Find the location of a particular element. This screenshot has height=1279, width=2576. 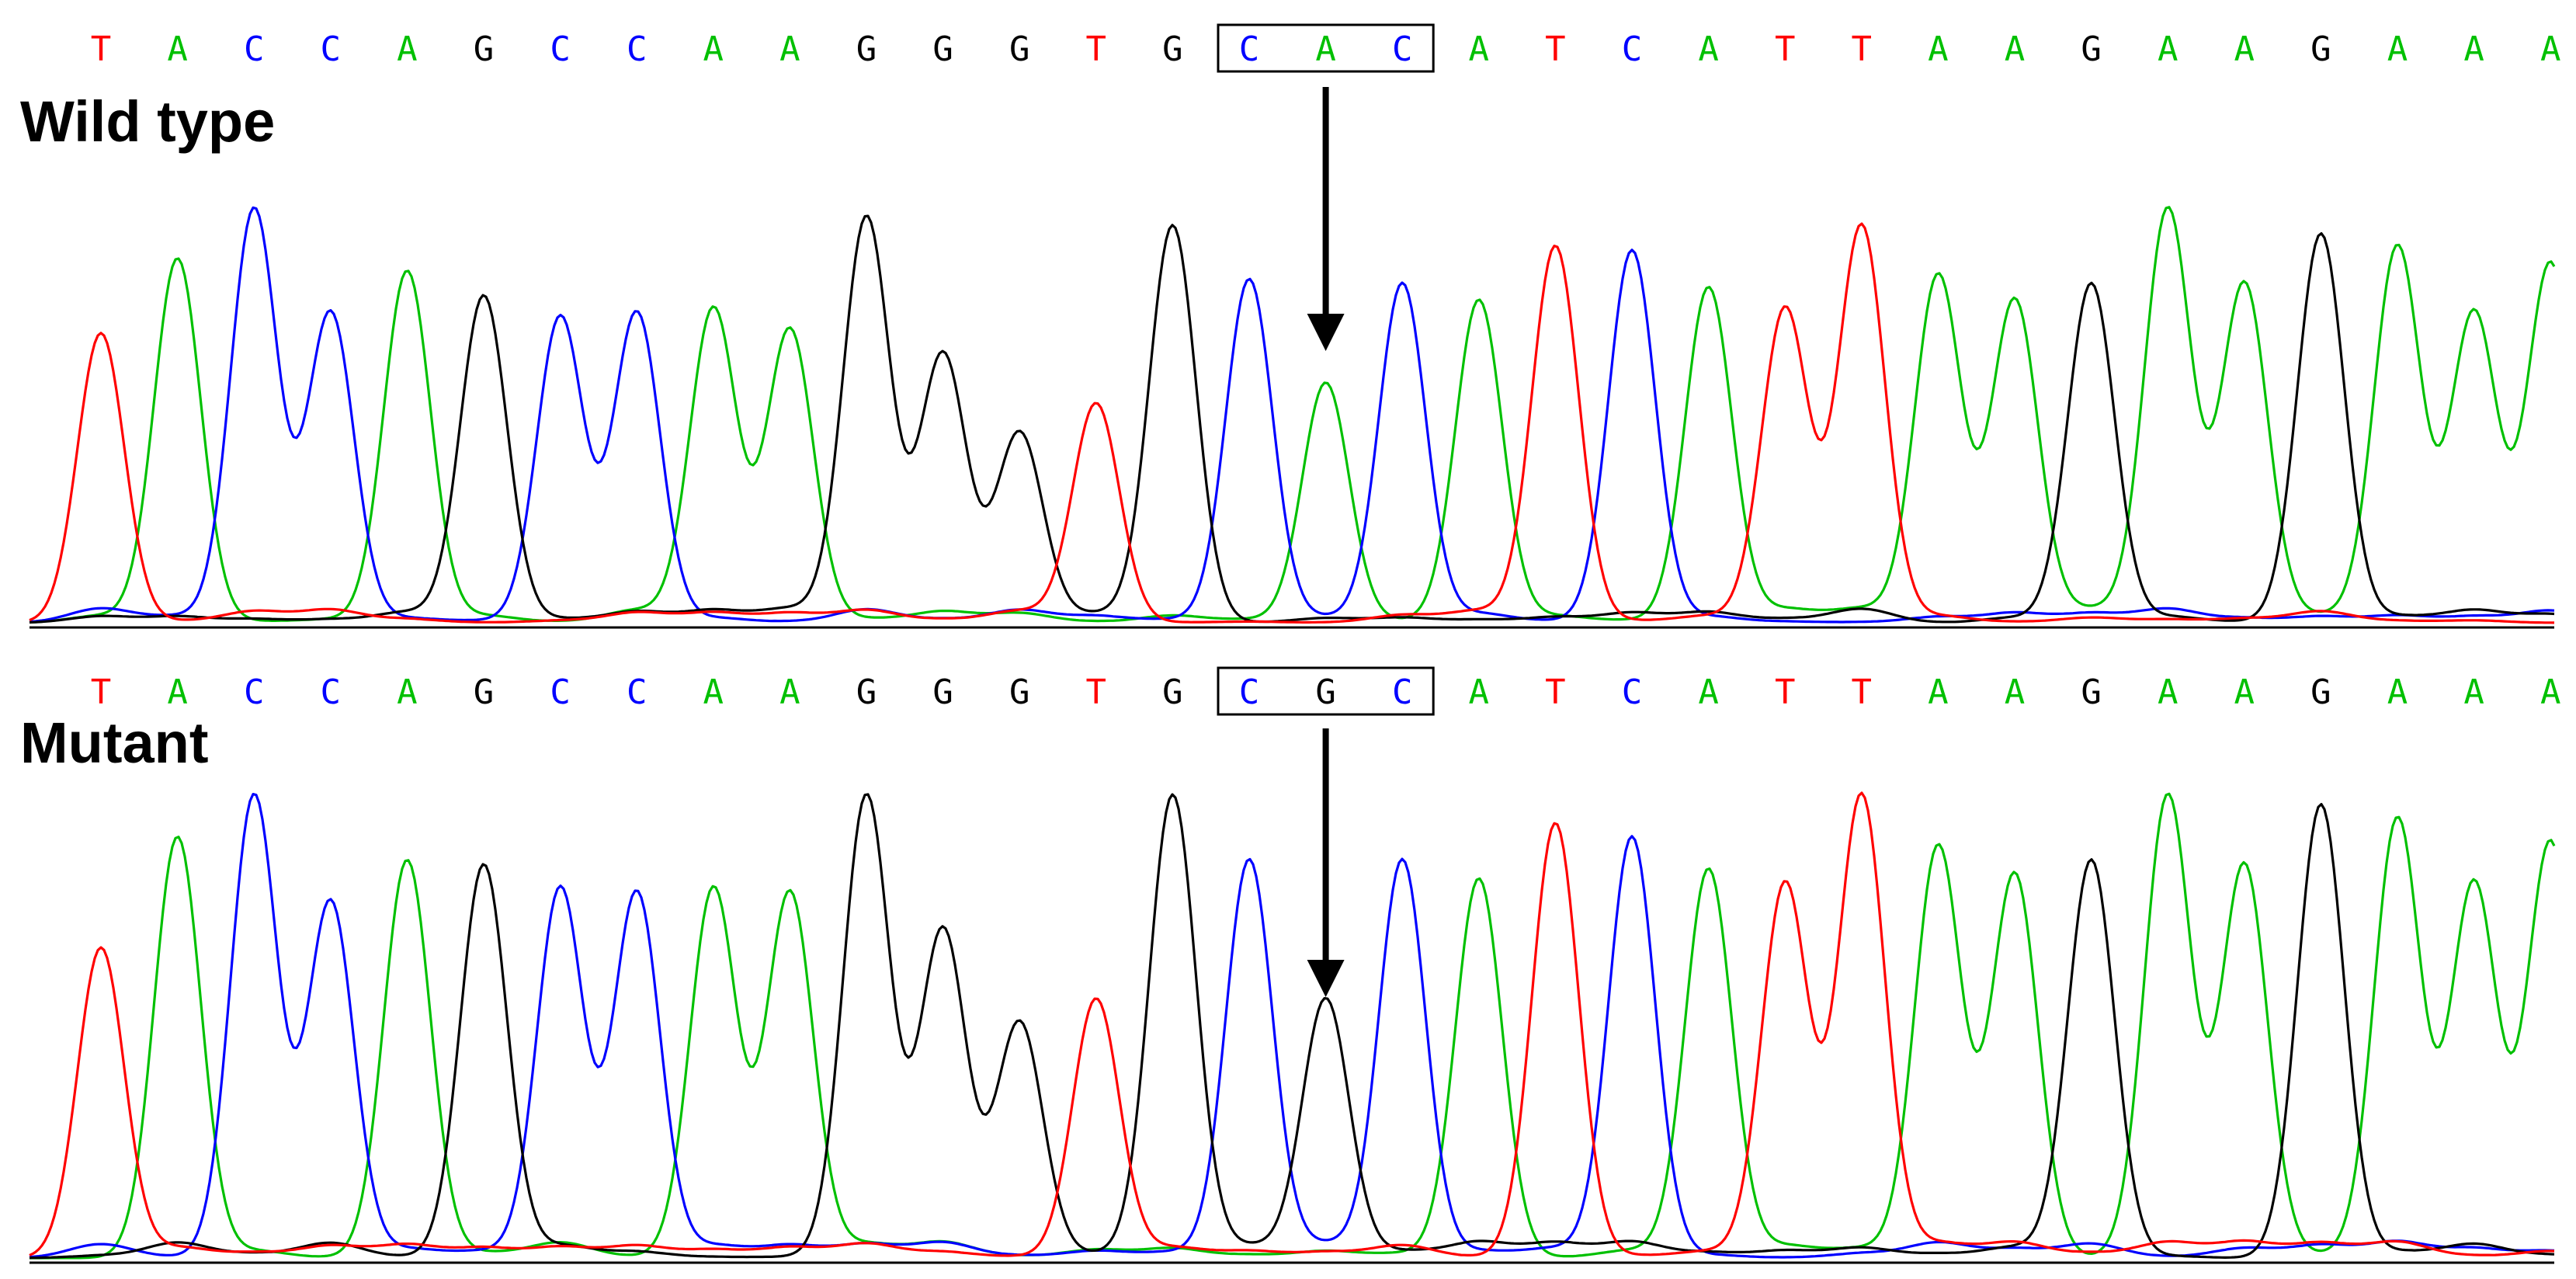

wild-type-label: Wild type is located at coordinates (147, 121).